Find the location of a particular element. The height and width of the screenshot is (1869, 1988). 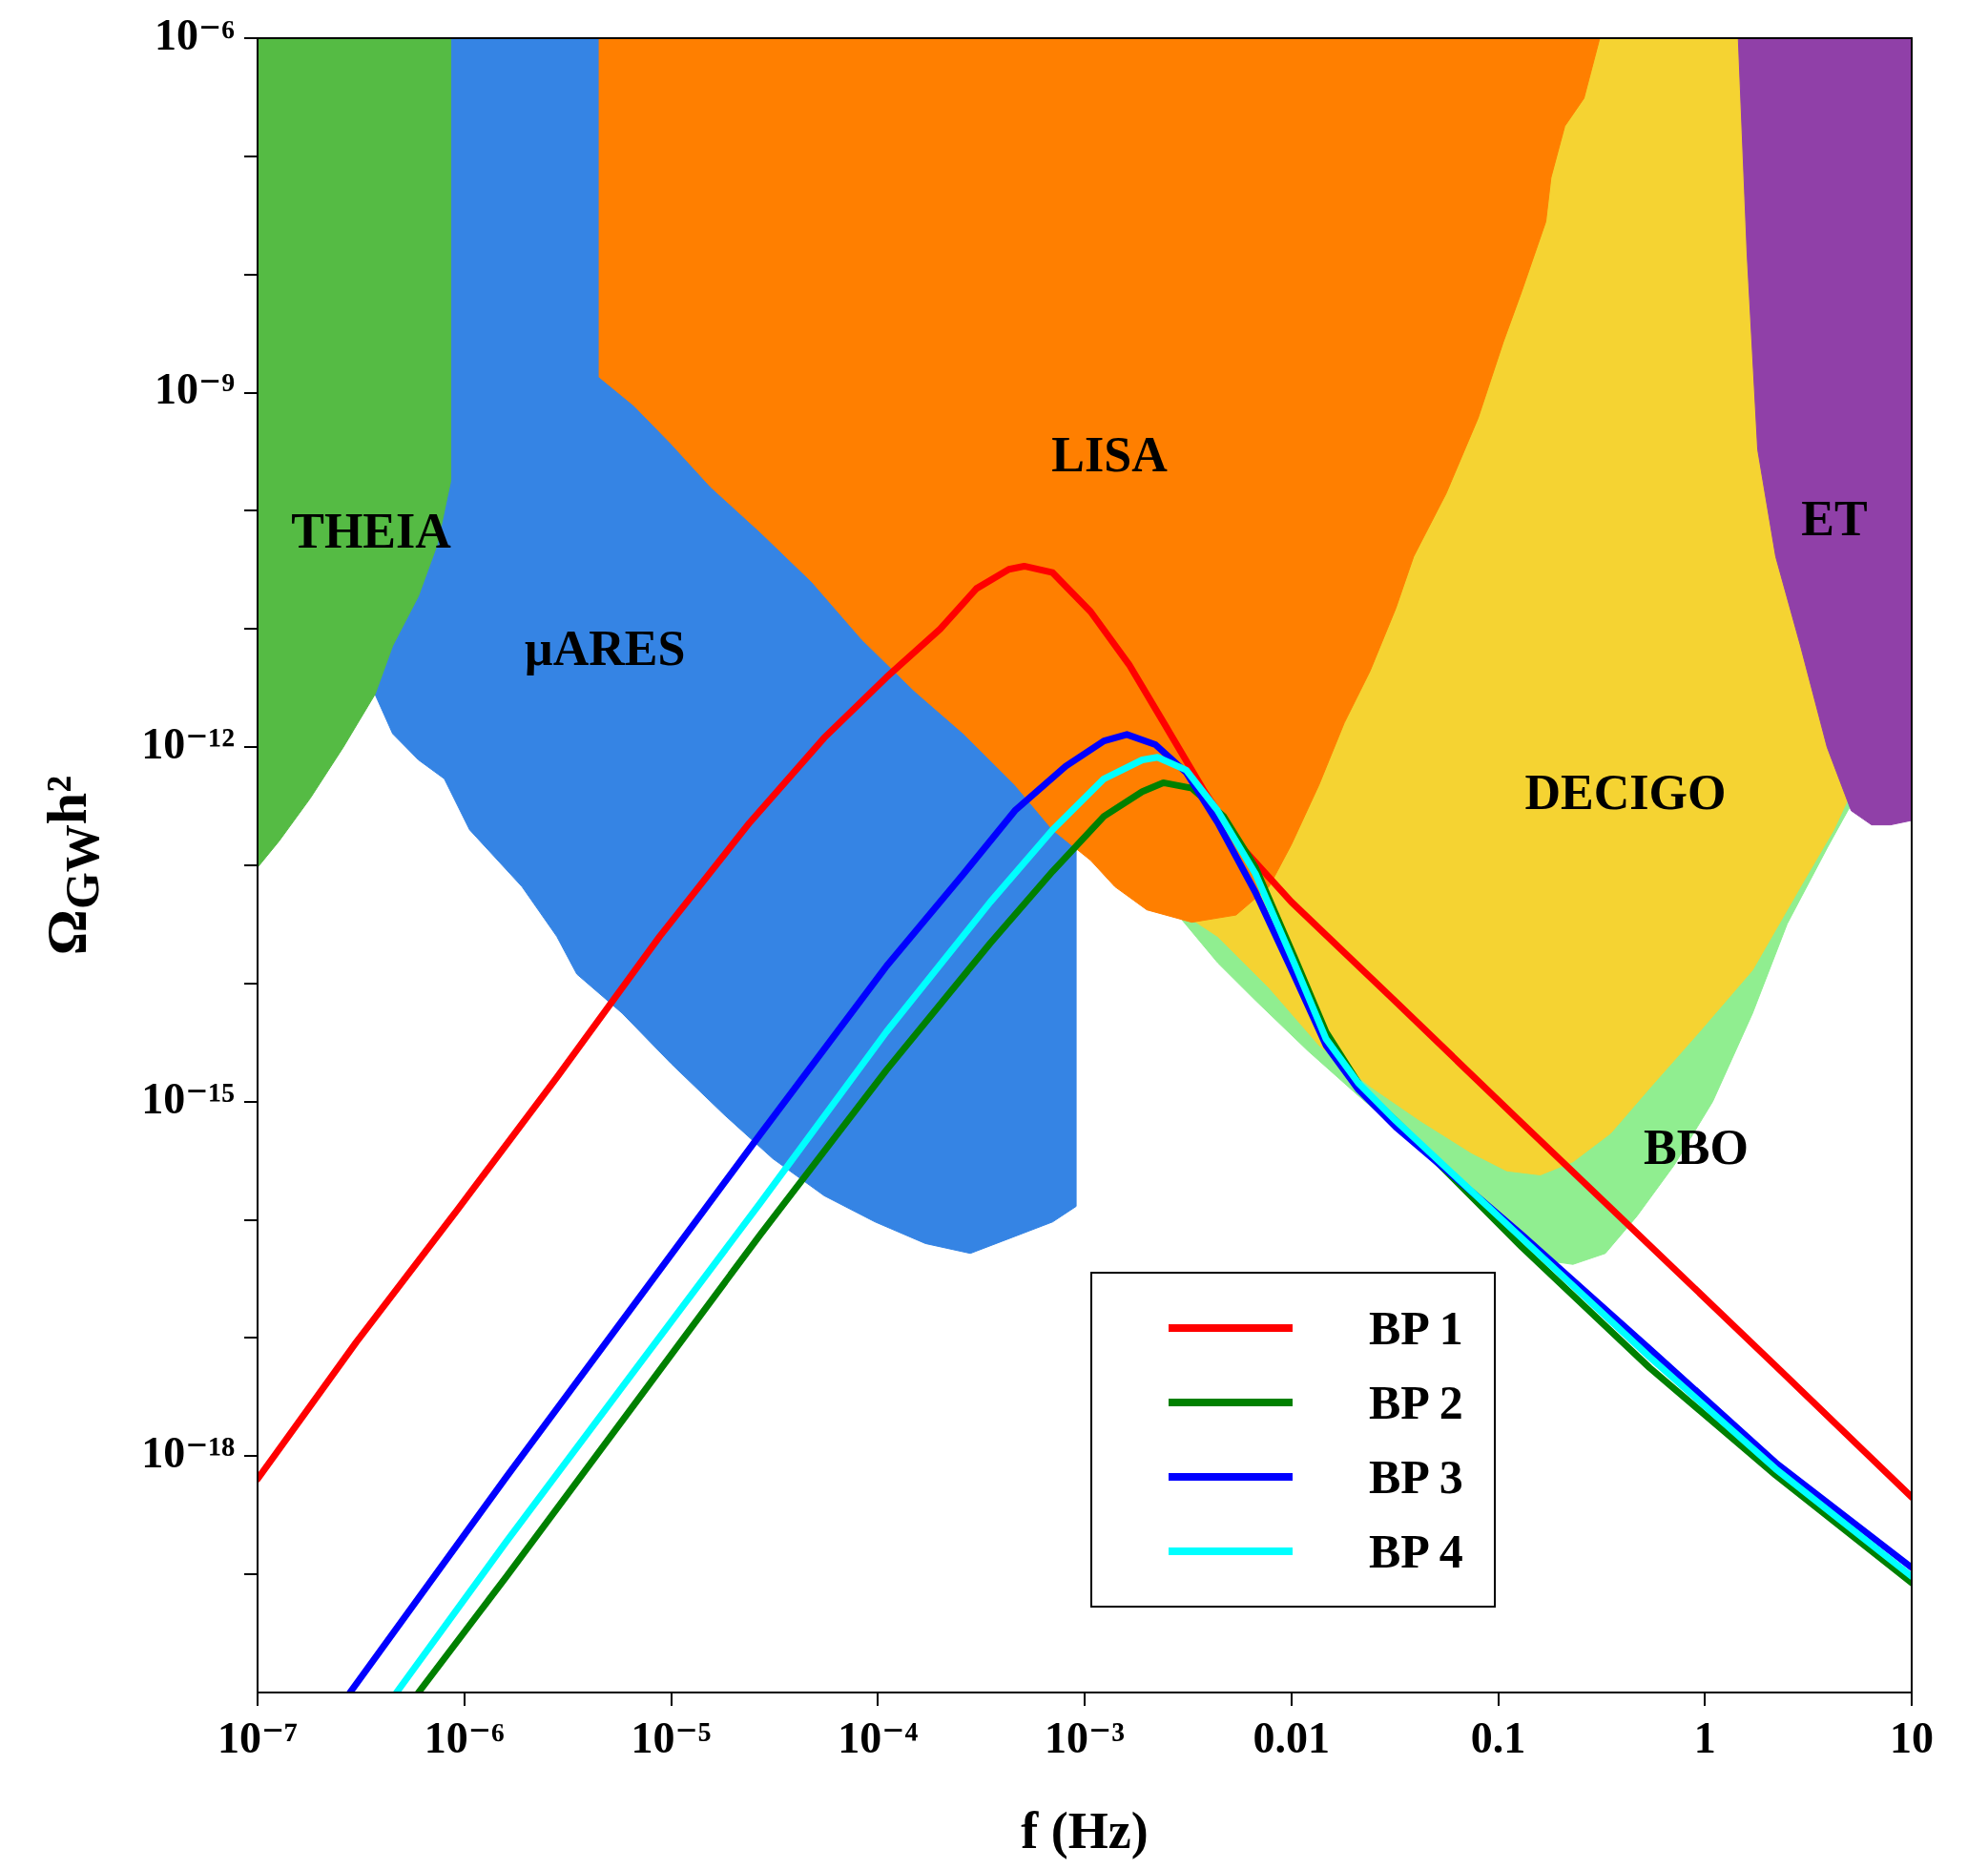

x-tick-label: 10⁻⁶ is located at coordinates (465, 1738).